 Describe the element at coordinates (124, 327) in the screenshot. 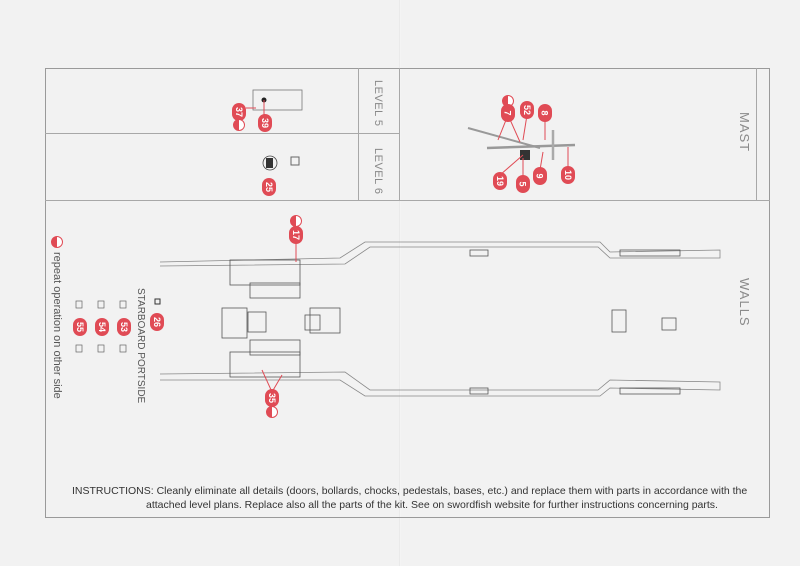

I see `callout-53: 53` at that location.